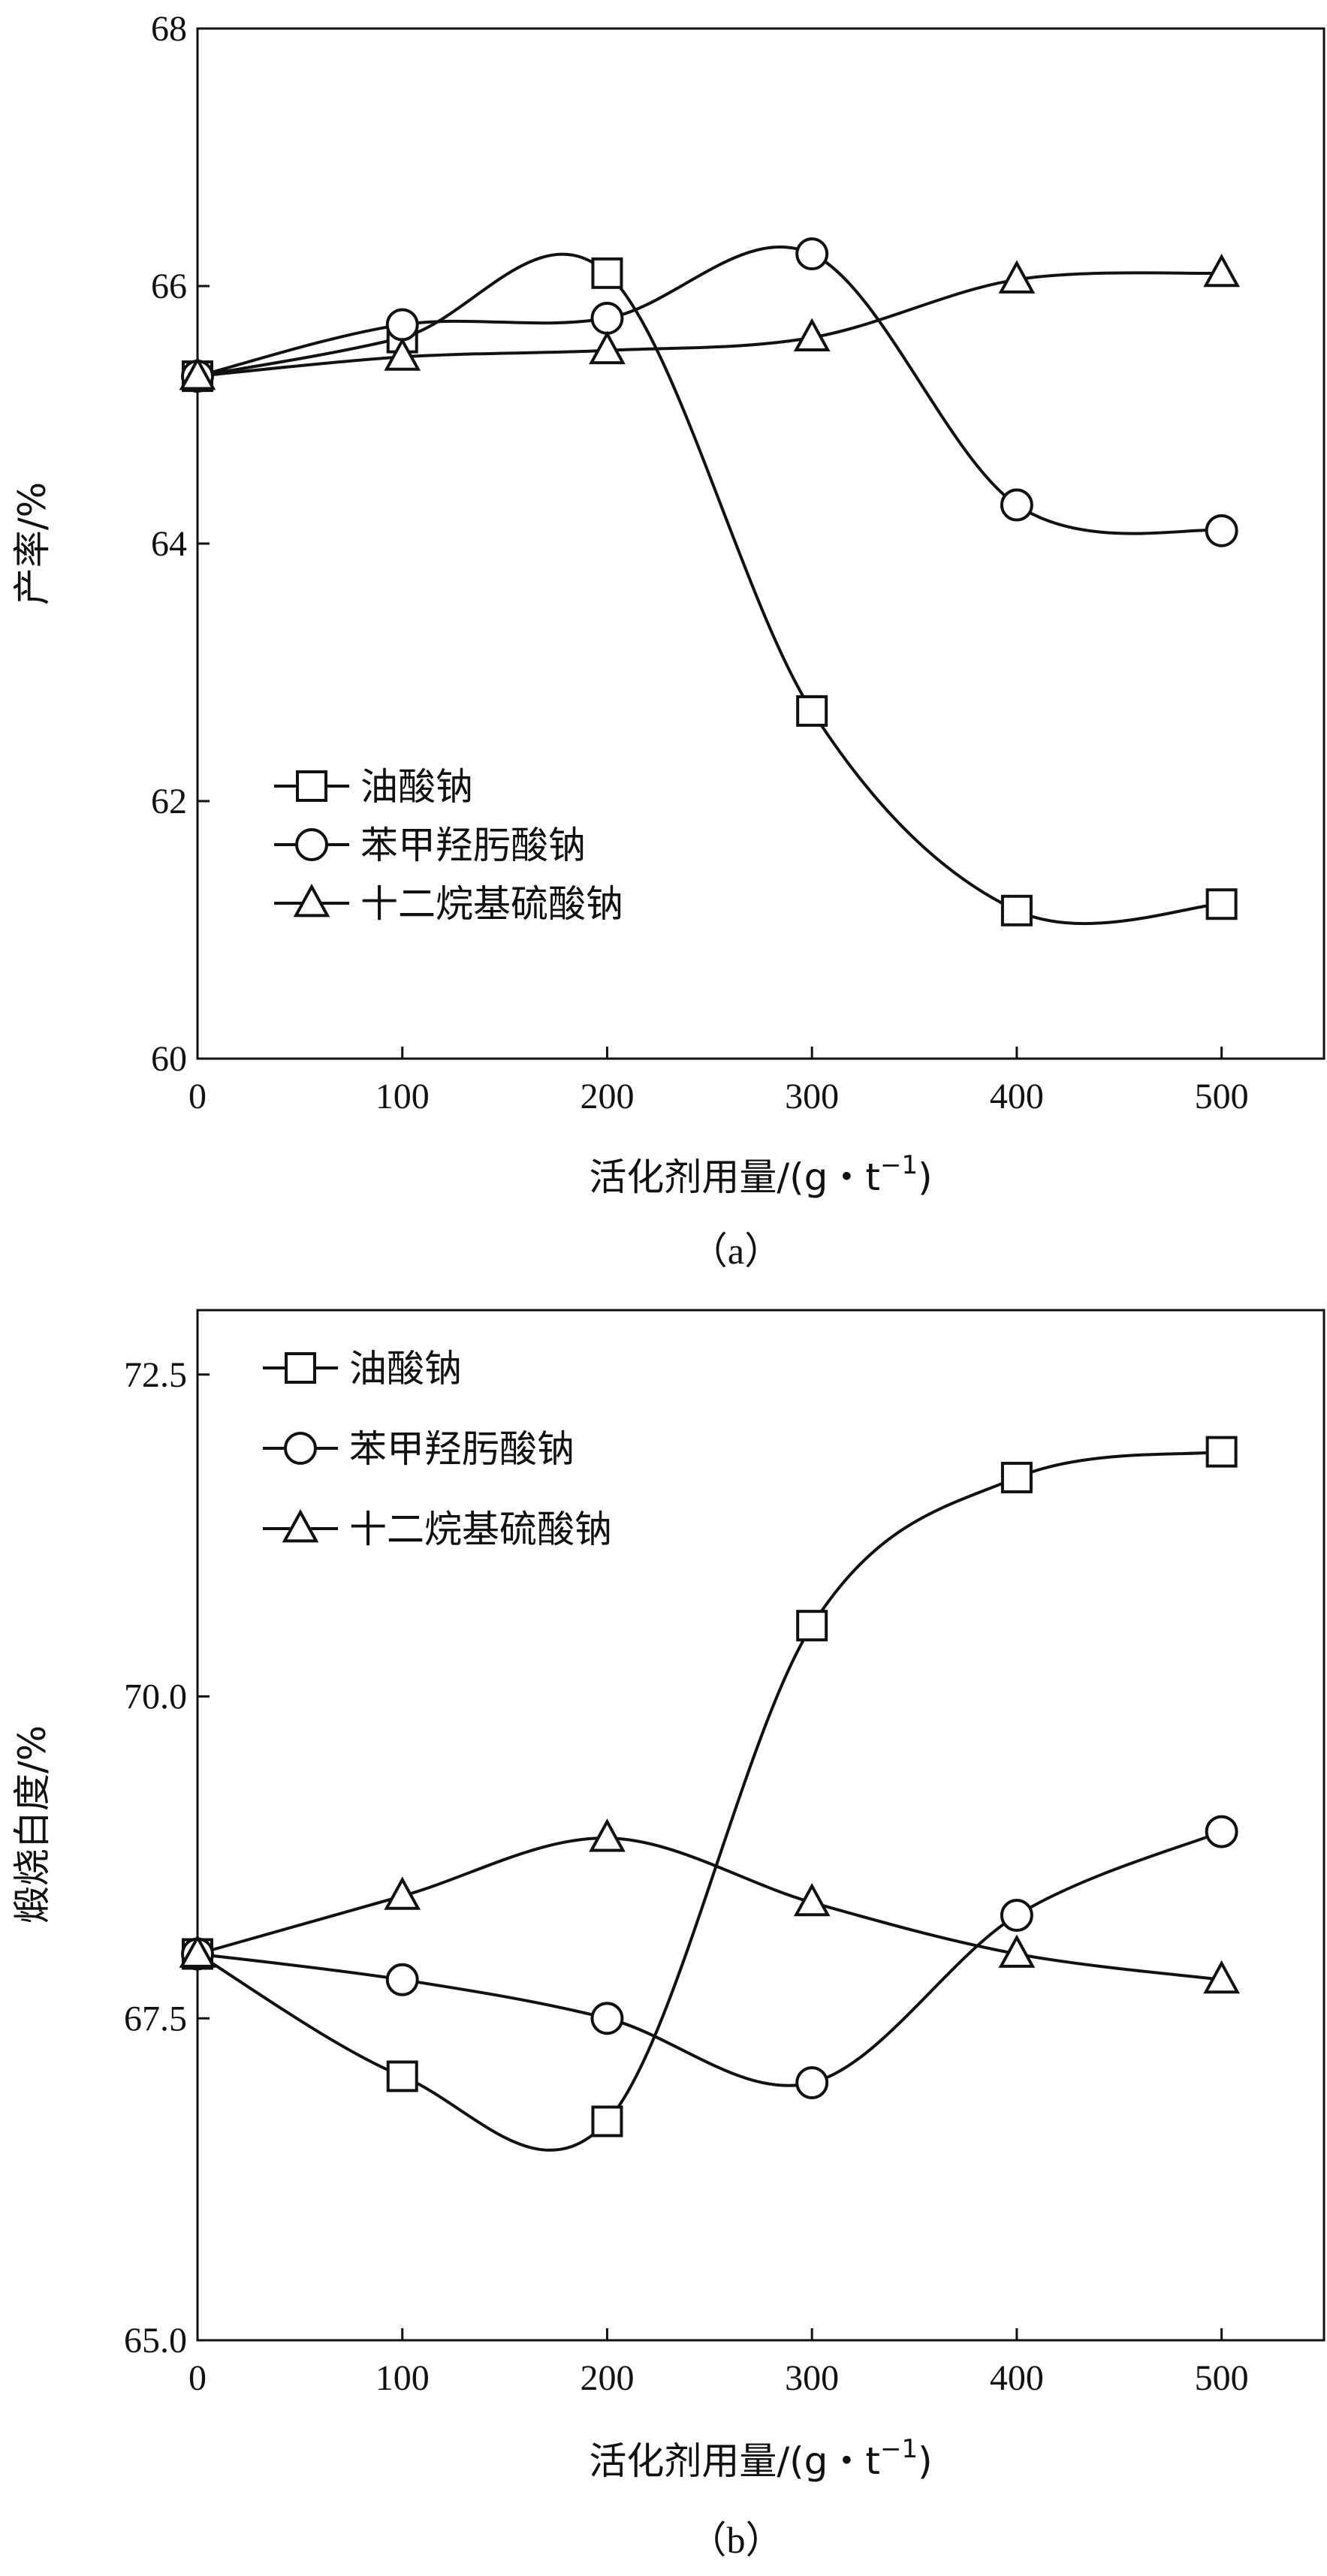  What do you see at coordinates (169, 286) in the screenshot?
I see `y-tick-label: 66` at bounding box center [169, 286].